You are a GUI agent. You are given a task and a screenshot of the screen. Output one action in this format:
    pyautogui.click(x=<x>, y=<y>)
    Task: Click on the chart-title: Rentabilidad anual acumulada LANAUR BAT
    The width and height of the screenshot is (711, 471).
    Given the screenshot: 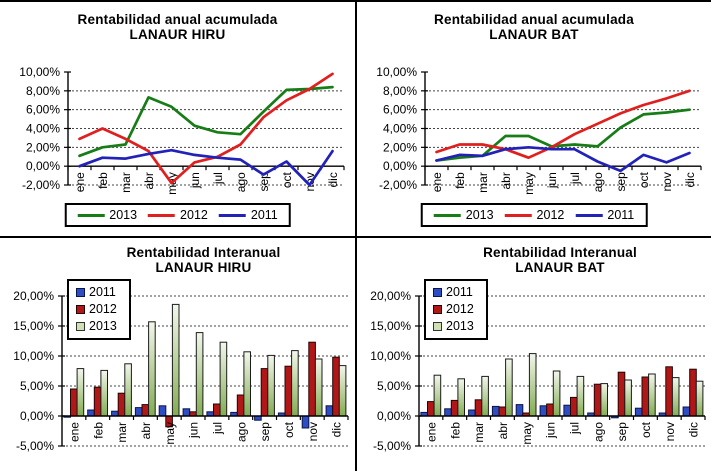 What is the action you would take?
    pyautogui.click(x=534, y=27)
    